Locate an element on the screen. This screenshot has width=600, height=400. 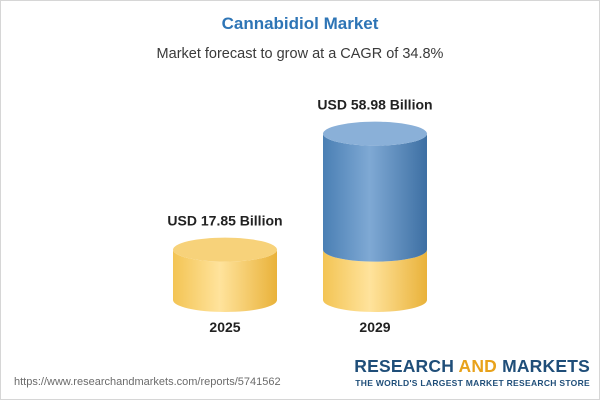
category-label-2029: 2029 is located at coordinates (374, 327).